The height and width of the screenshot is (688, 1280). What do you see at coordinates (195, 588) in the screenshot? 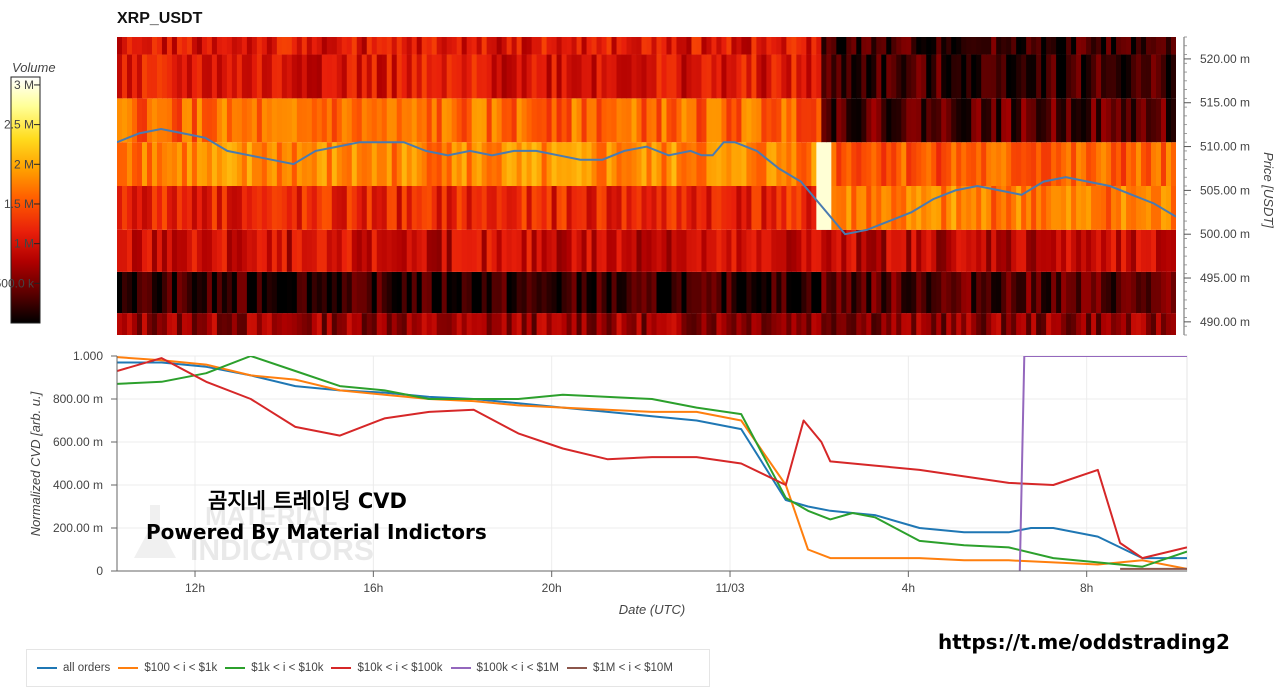
I see `cvd-x-tick-label: 12h` at bounding box center [195, 588].